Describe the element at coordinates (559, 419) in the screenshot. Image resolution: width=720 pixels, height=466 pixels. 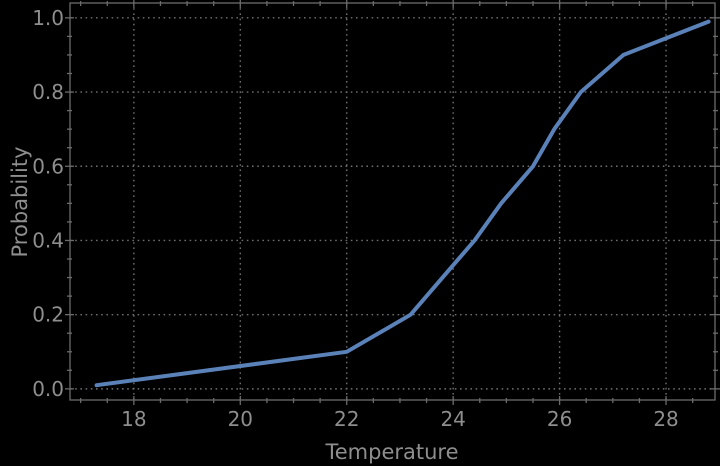
I see `x-tick-label: 26` at that location.